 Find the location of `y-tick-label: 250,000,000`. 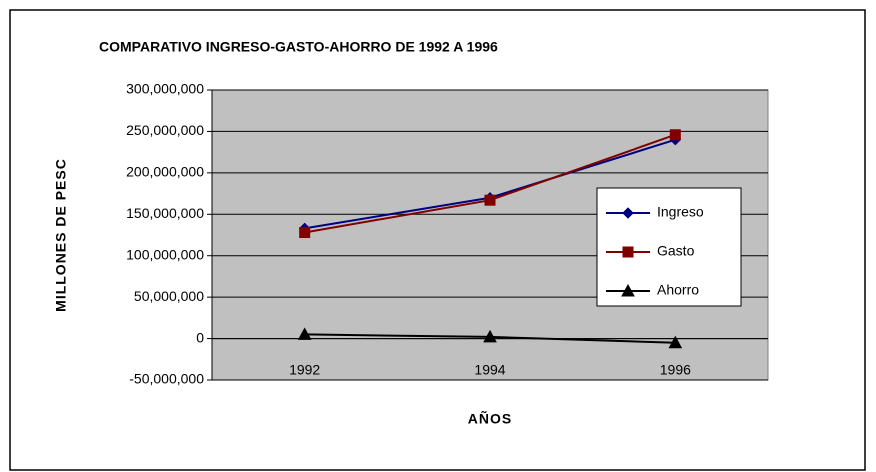

y-tick-label: 250,000,000 is located at coordinates (165, 130).